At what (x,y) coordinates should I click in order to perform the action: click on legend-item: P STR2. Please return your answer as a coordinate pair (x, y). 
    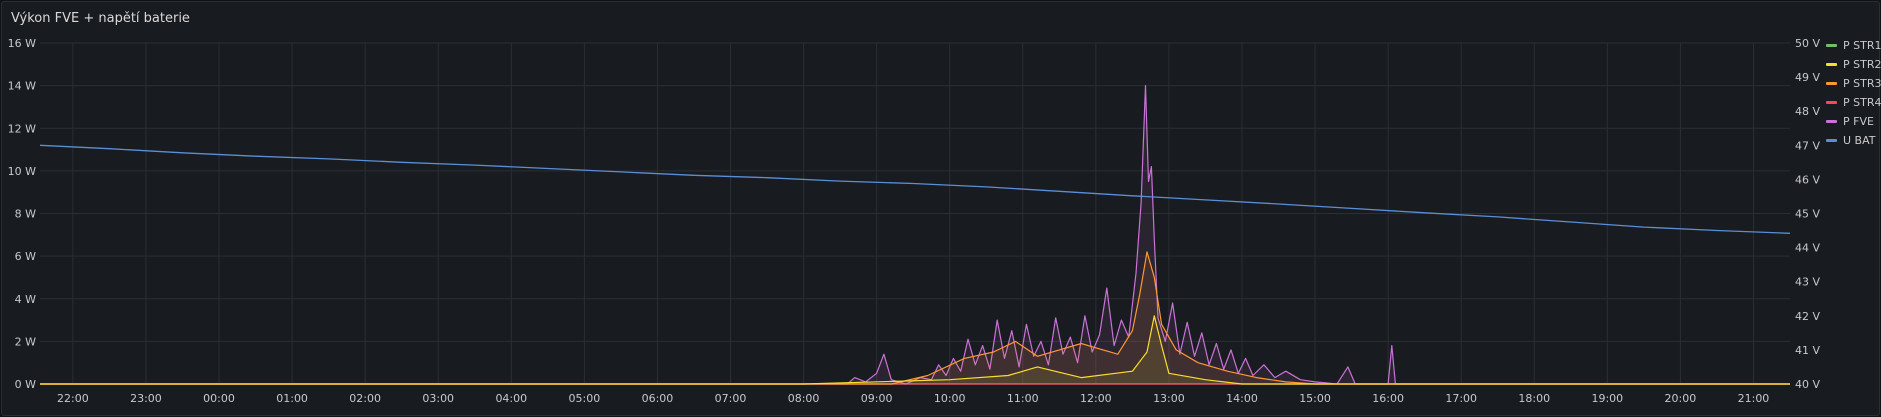
    Looking at the image, I should click on (1853, 64).